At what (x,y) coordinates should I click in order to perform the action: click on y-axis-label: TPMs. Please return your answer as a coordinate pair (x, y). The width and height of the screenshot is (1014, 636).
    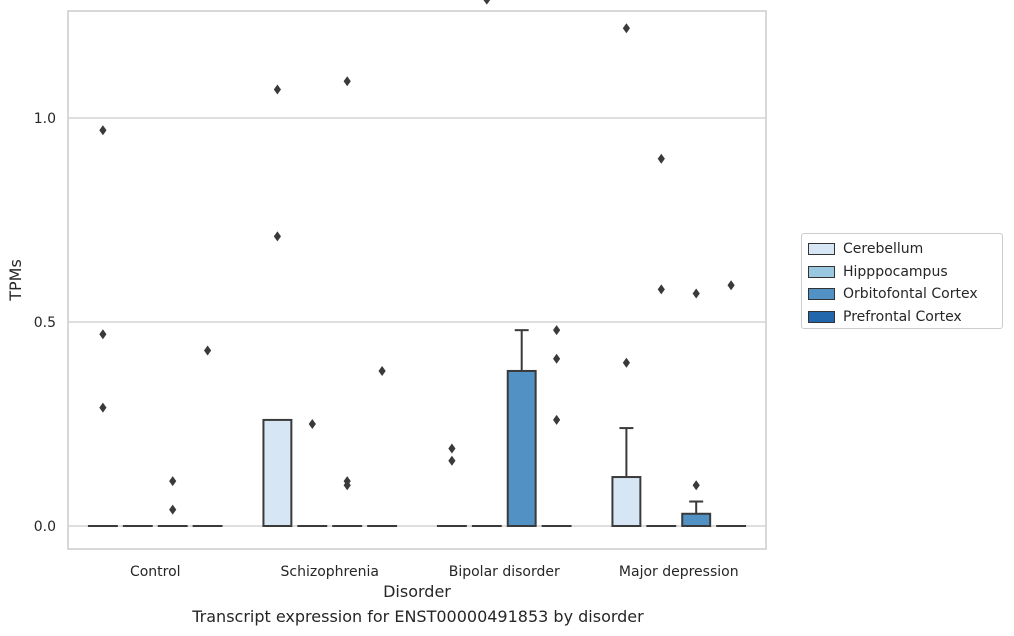
    Looking at the image, I should click on (15, 280).